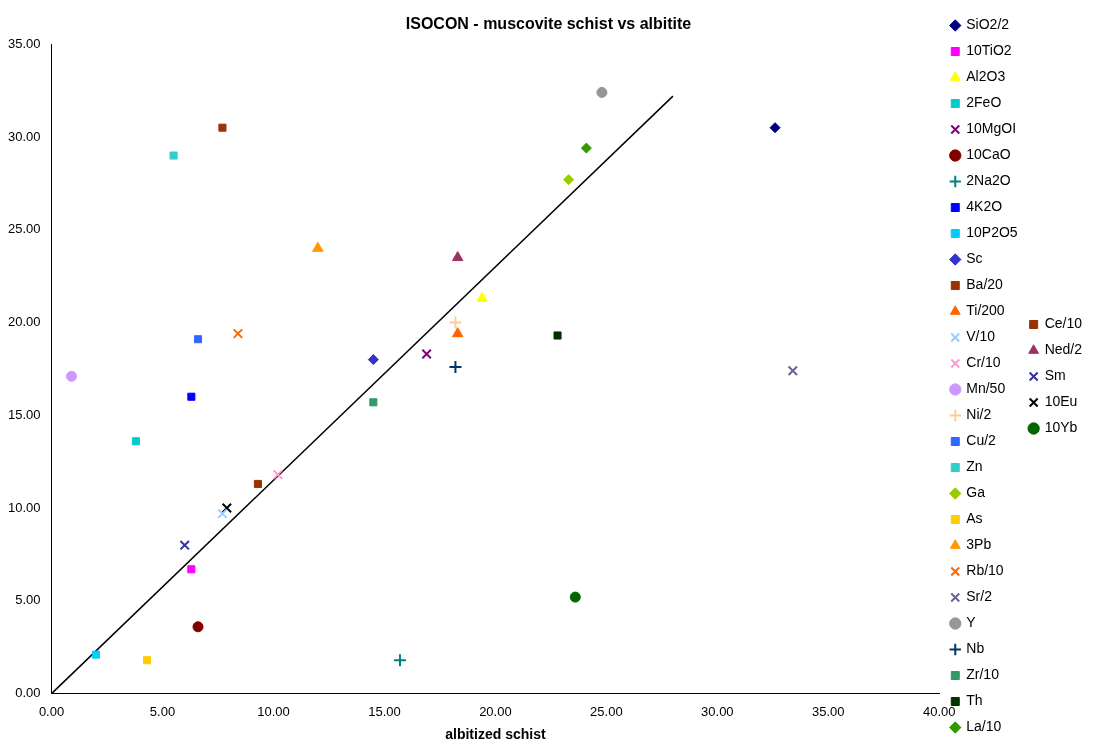 The height and width of the screenshot is (753, 1097). What do you see at coordinates (939, 711) in the screenshot?
I see `x-tick-label: 40.00` at bounding box center [939, 711].